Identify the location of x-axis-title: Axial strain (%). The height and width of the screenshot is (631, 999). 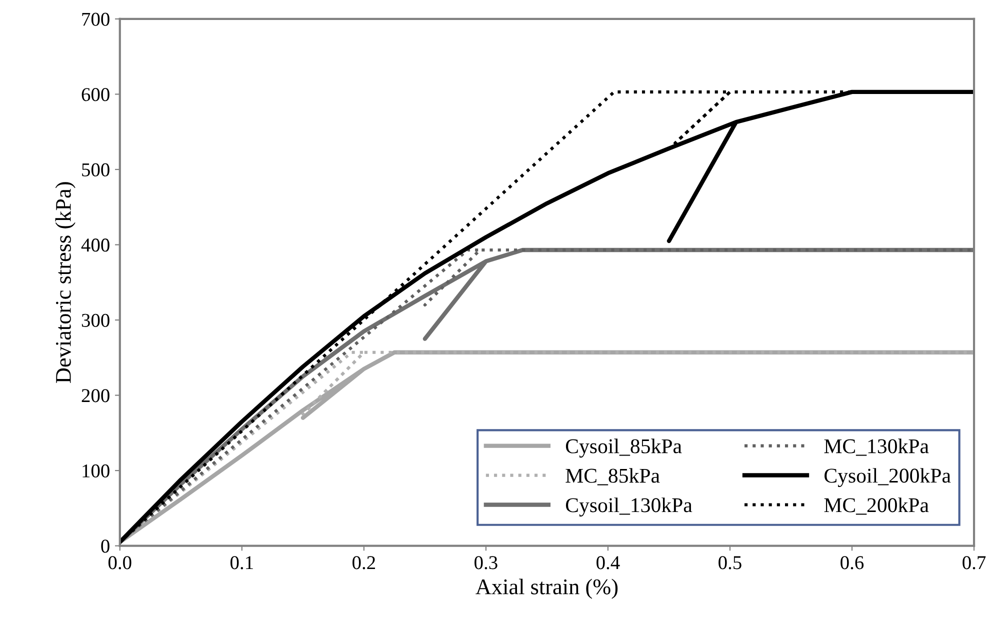
(547, 588).